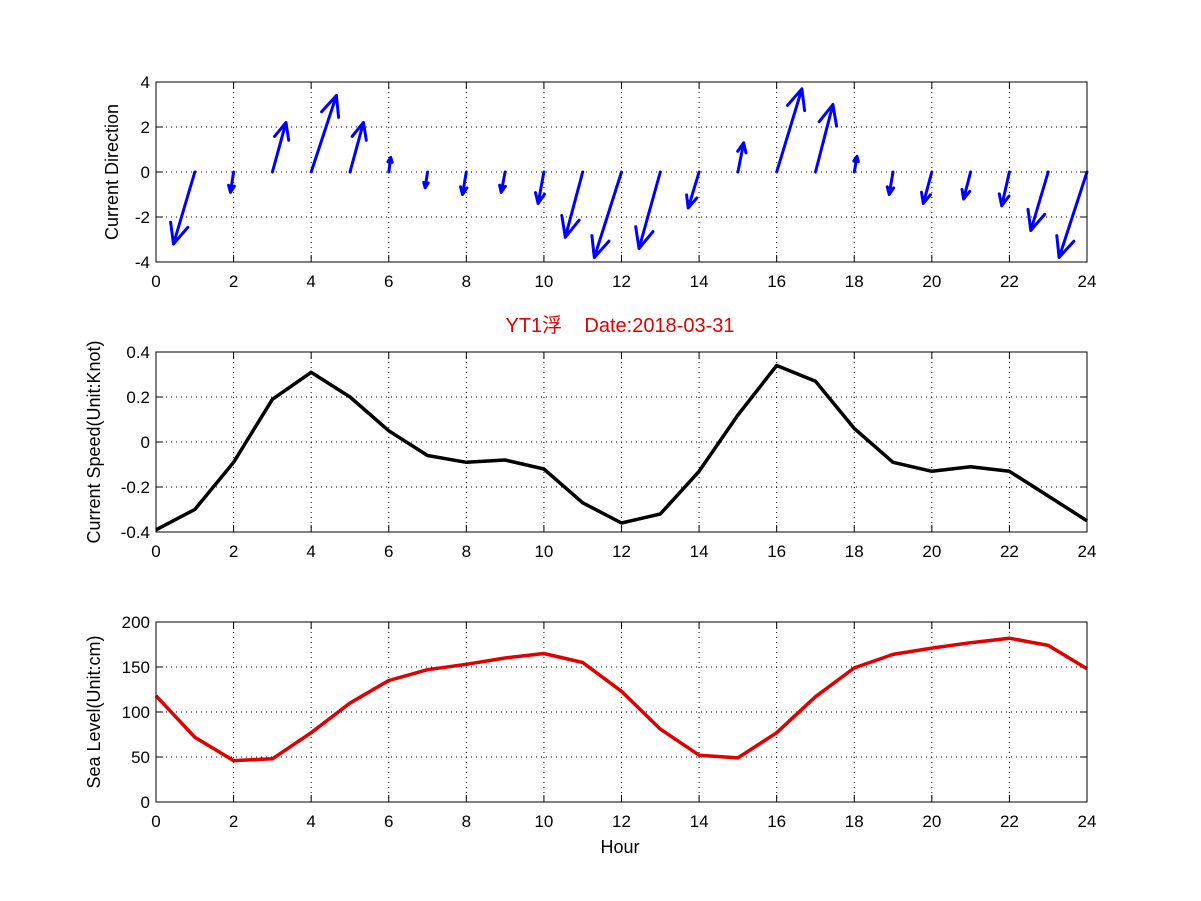 This screenshot has height=901, width=1201. Describe the element at coordinates (136, 622) in the screenshot. I see `y-tick-label: 200` at that location.